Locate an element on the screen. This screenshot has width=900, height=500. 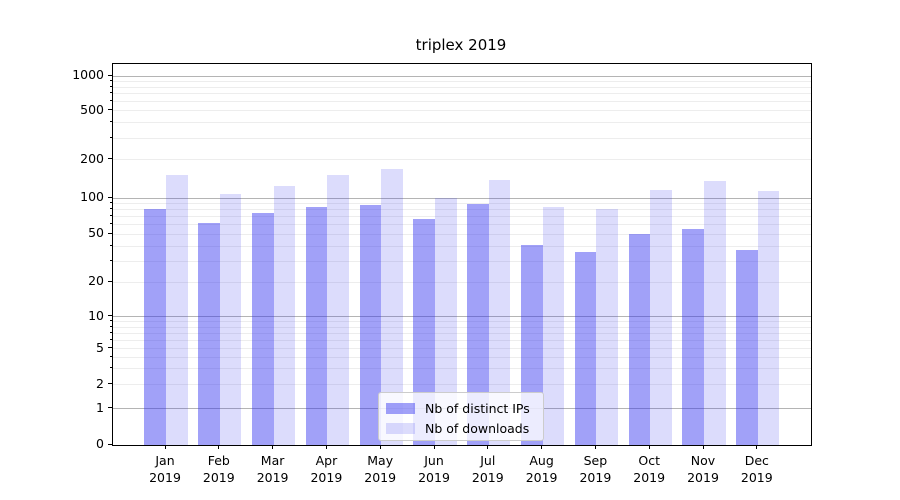
x-tick-month: Jul is located at coordinates (488, 460).